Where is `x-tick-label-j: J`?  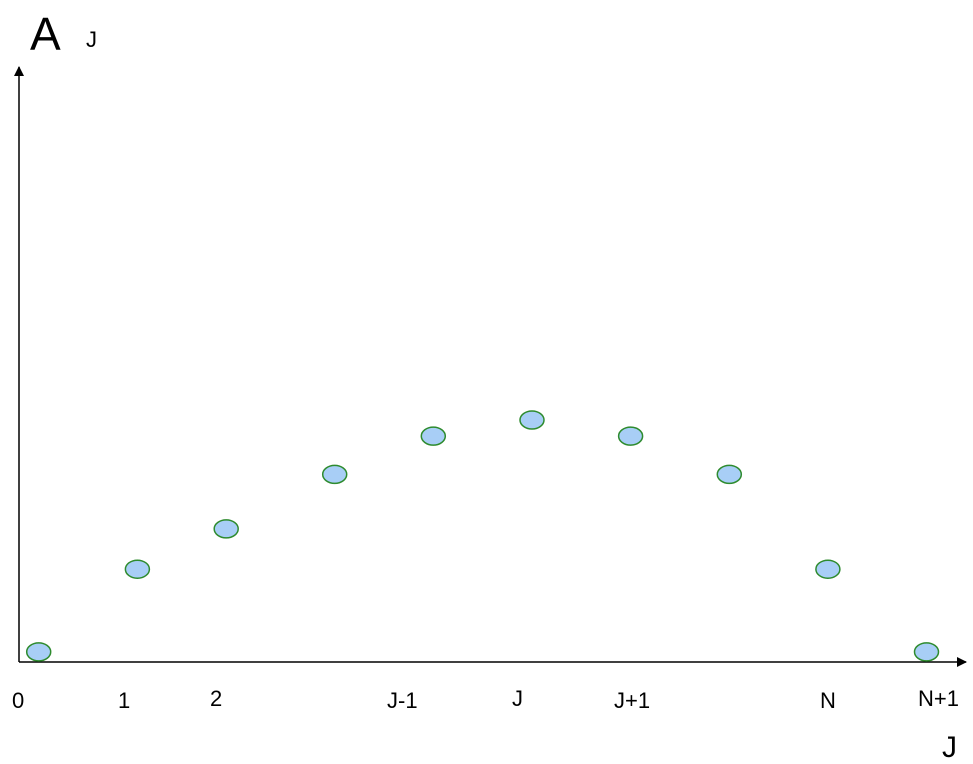
x-tick-label-j: J is located at coordinates (517, 698).